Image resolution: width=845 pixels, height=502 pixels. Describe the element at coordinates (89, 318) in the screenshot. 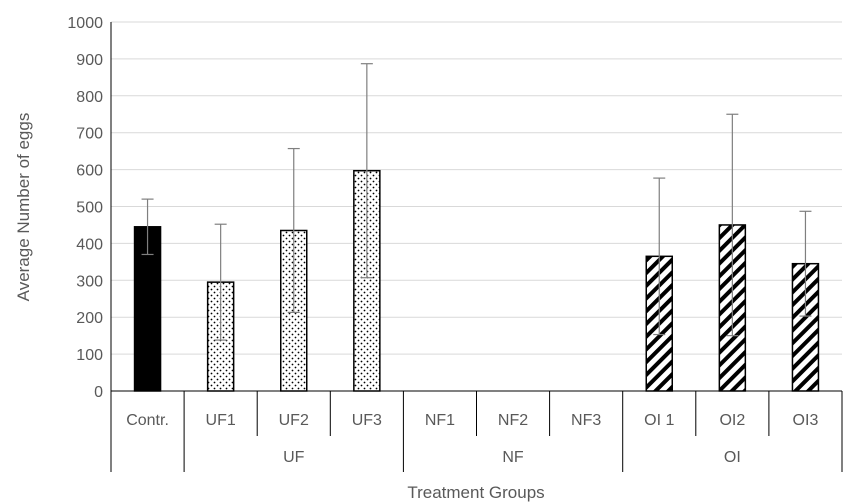

I see `y-tick-label: 200` at that location.